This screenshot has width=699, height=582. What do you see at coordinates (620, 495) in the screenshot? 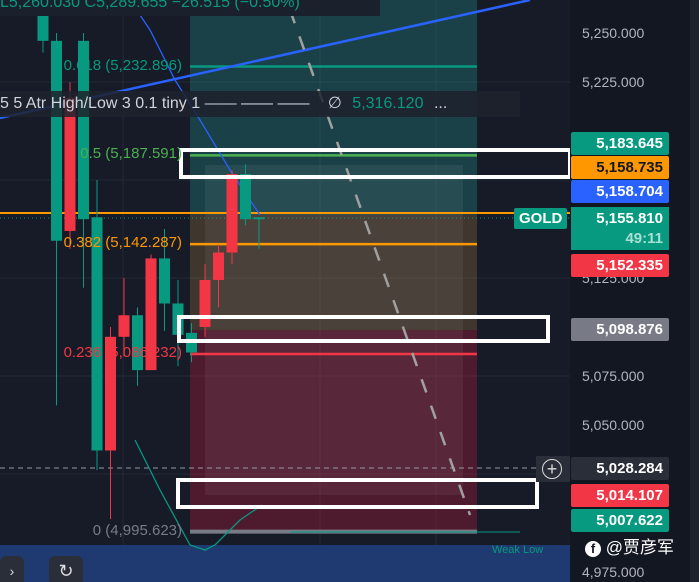
I see `price-label: 5,014.107` at bounding box center [620, 495].